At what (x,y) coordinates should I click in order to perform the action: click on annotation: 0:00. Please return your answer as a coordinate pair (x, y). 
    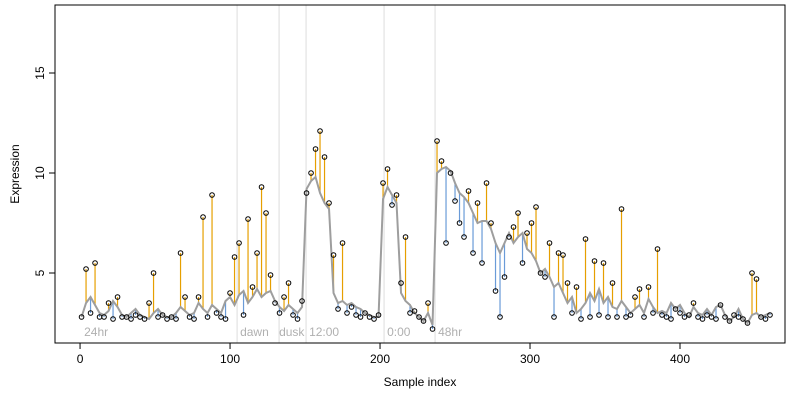
    Looking at the image, I should click on (399, 332).